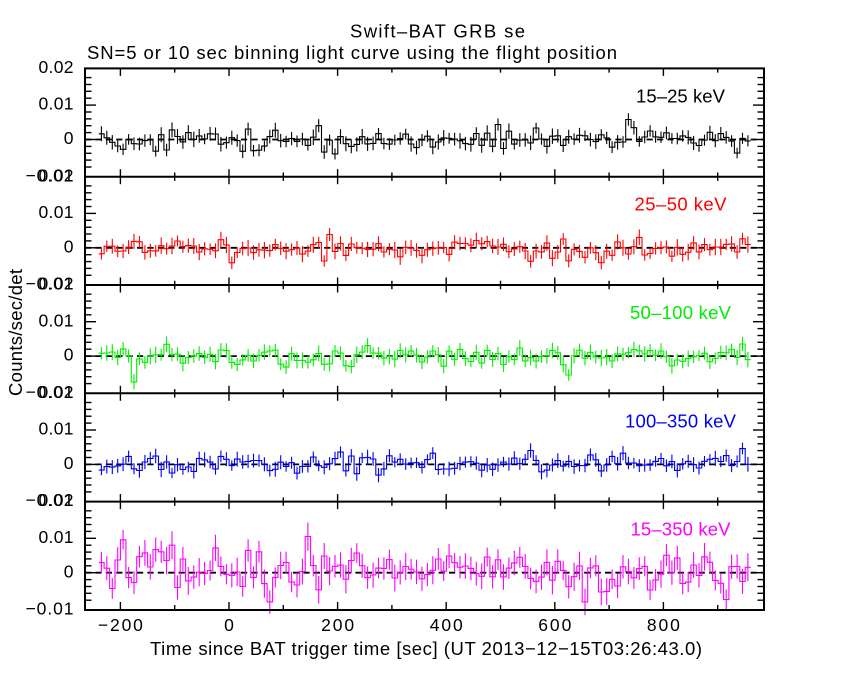 The image size is (850, 680). I want to click on svg-text: Counts/sec/det, so click(15, 332).